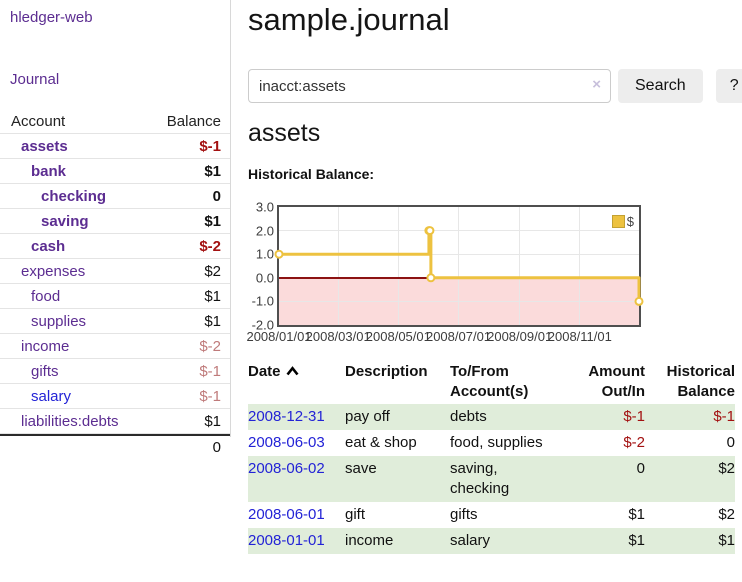 This screenshot has width=742, height=582. Describe the element at coordinates (596, 84) in the screenshot. I see `clear-search-icon: ×` at that location.